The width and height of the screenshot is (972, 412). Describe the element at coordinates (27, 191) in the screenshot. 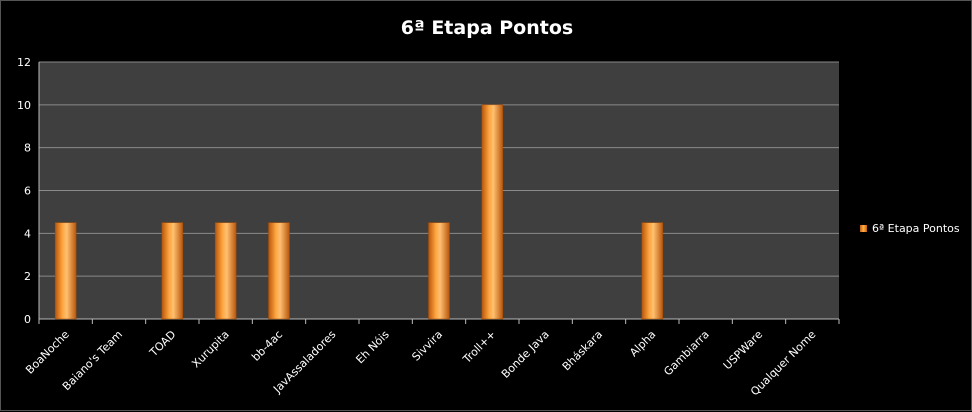

I see `y-tick-label: 6` at that location.